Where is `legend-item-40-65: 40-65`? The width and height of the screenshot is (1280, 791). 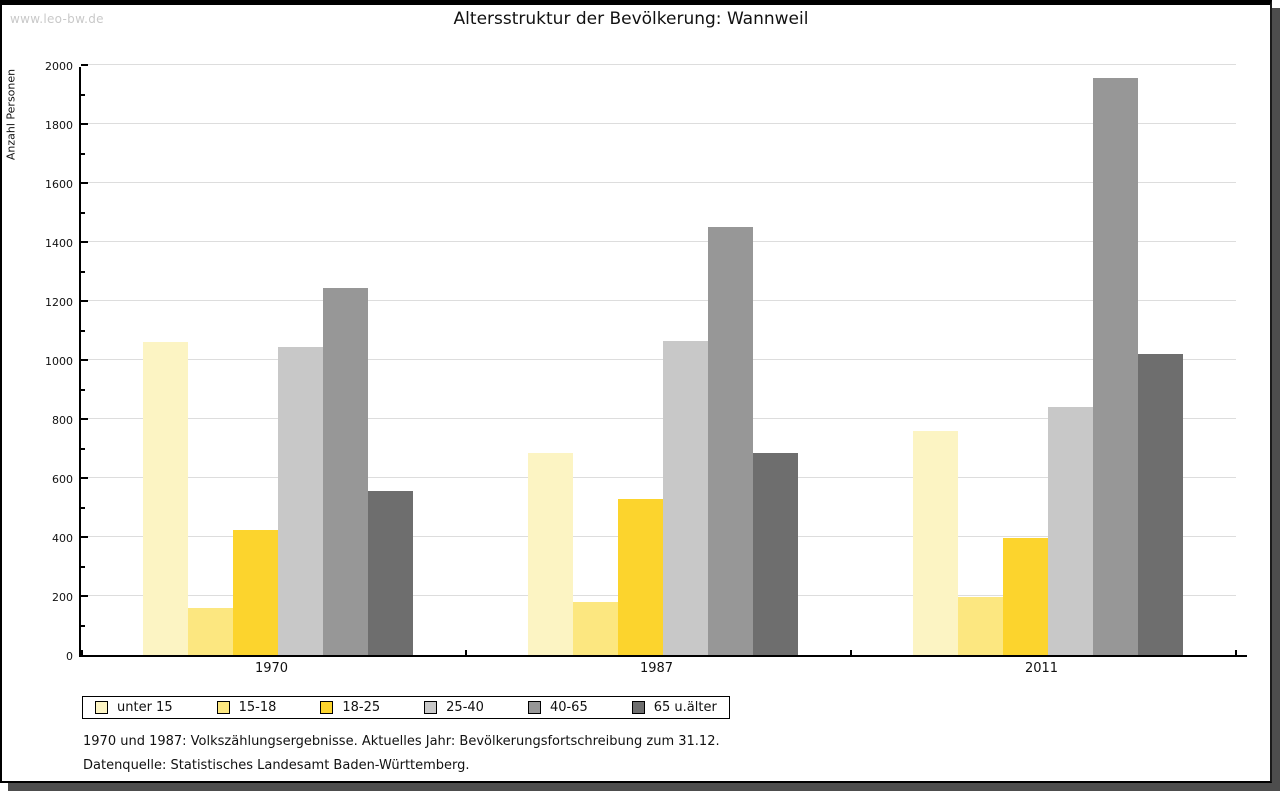 legend-item-40-65: 40-65 is located at coordinates (557, 707).